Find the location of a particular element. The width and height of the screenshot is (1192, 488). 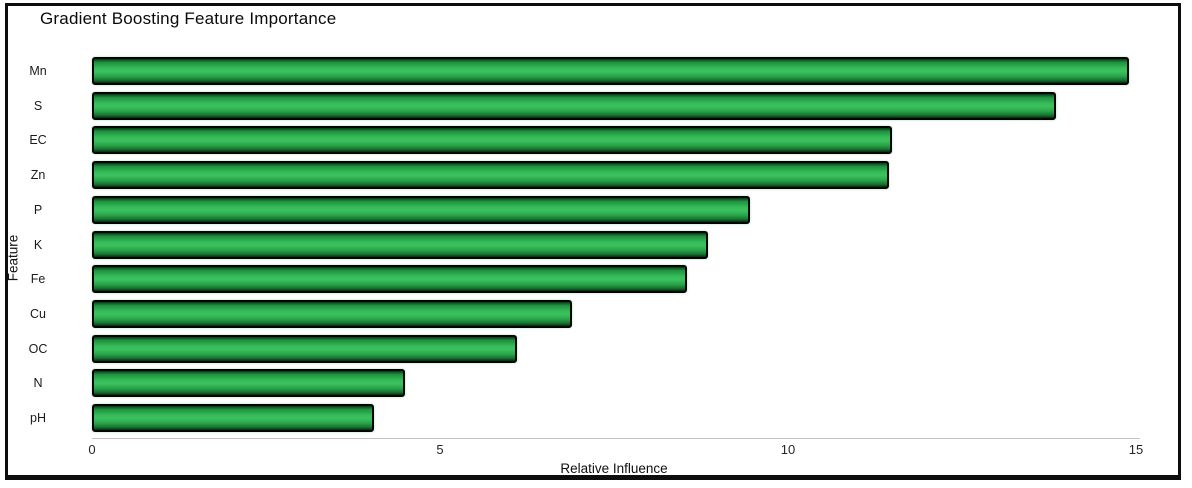

bar-s is located at coordinates (574, 105).